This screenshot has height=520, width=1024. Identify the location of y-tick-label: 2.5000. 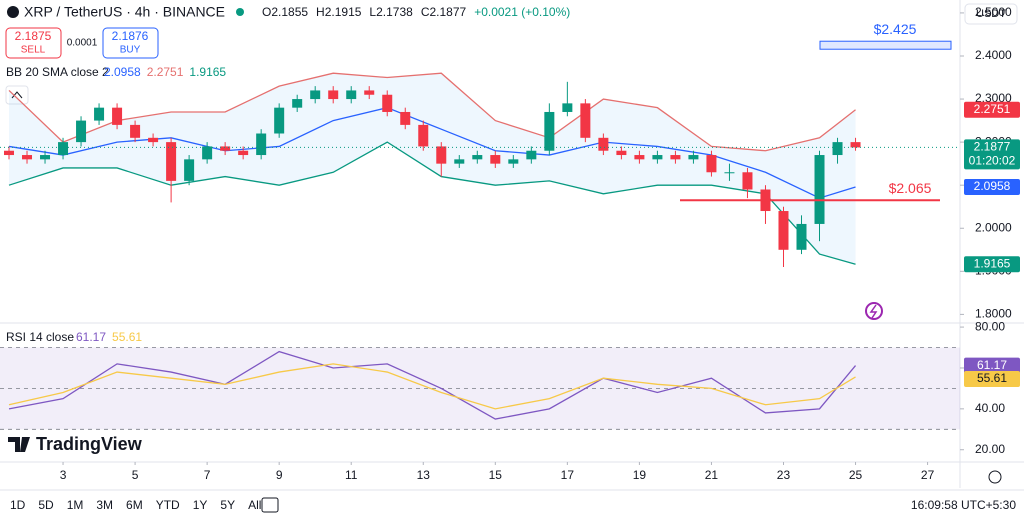
(993, 12).